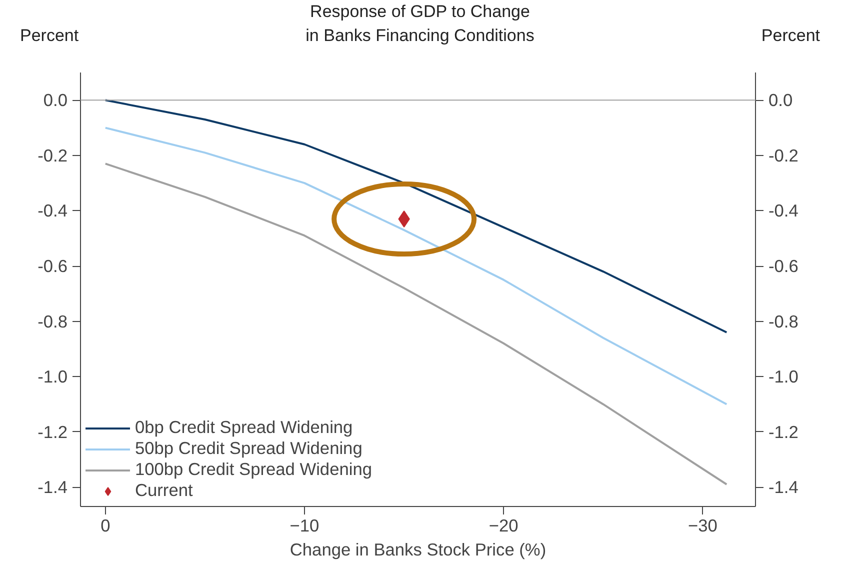 The height and width of the screenshot is (576, 841). What do you see at coordinates (164, 490) in the screenshot?
I see `legend-label: Current` at bounding box center [164, 490].